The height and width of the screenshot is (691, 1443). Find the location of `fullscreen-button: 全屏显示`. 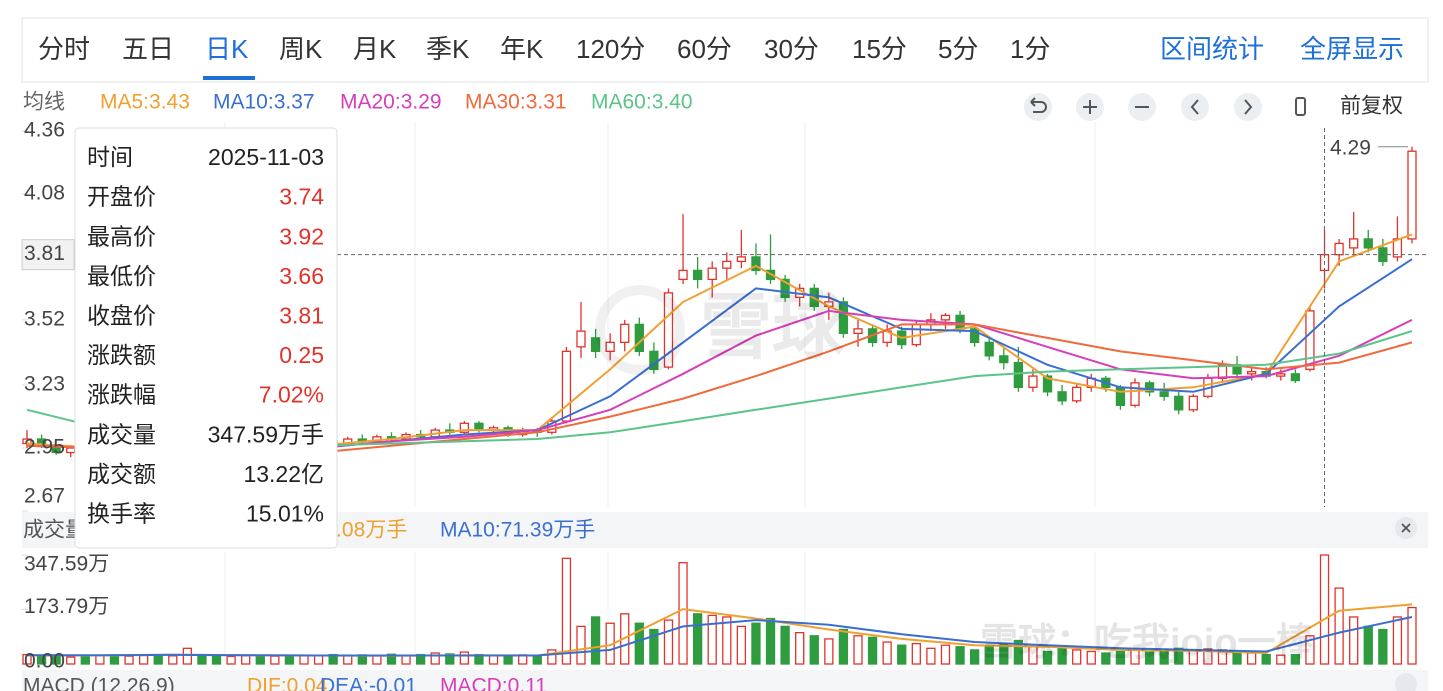

fullscreen-button: 全屏显示 is located at coordinates (1352, 49).